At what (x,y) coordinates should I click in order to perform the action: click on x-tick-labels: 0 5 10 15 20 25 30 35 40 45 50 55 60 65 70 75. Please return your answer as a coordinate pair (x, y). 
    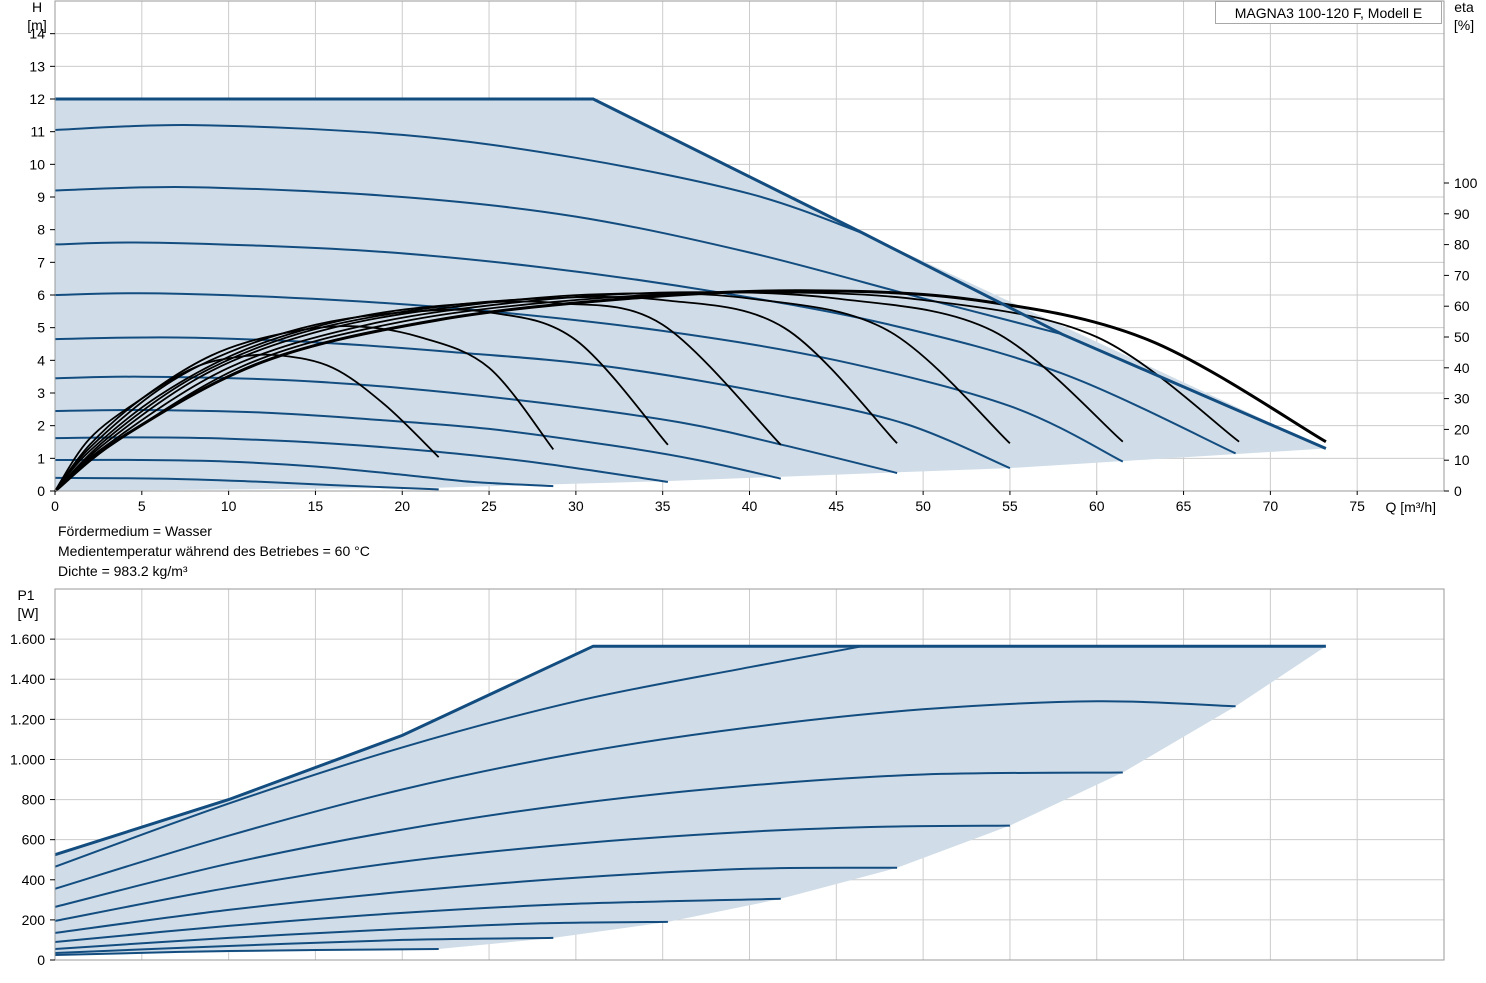
    Looking at the image, I should click on (708, 502).